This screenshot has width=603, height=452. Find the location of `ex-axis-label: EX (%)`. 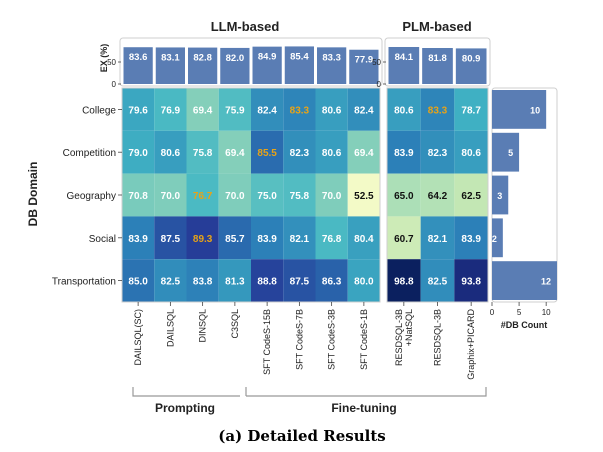

ex-axis-label: EX (%) is located at coordinates (104, 58).